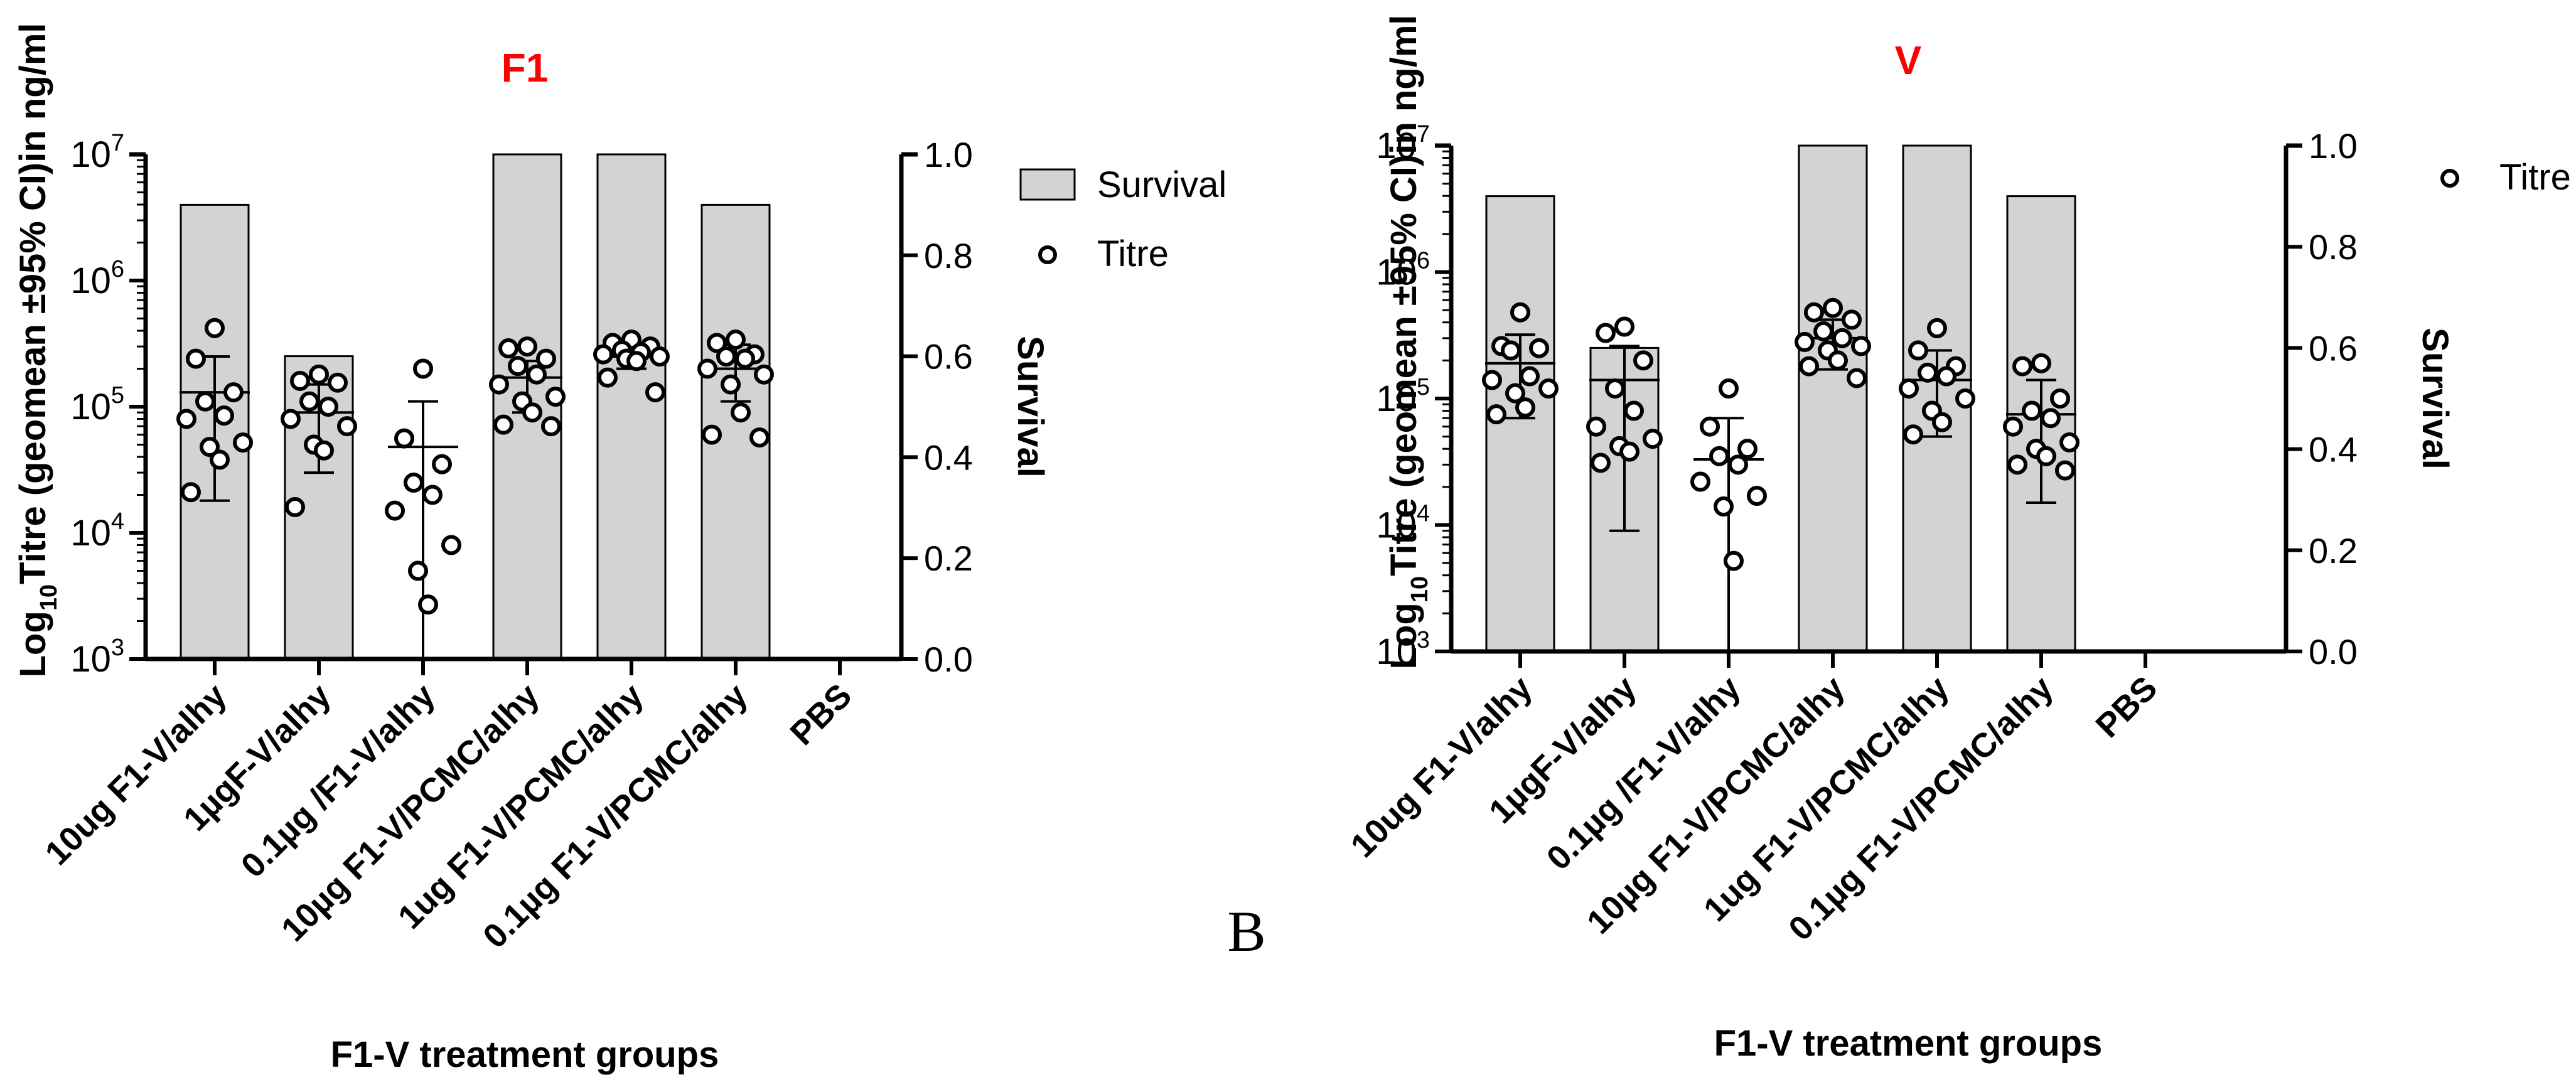 The height and width of the screenshot is (1087, 2576). Describe the element at coordinates (1644, 773) in the screenshot. I see `x-tick-label: 0.1µg /F1-V/alhy` at that location.